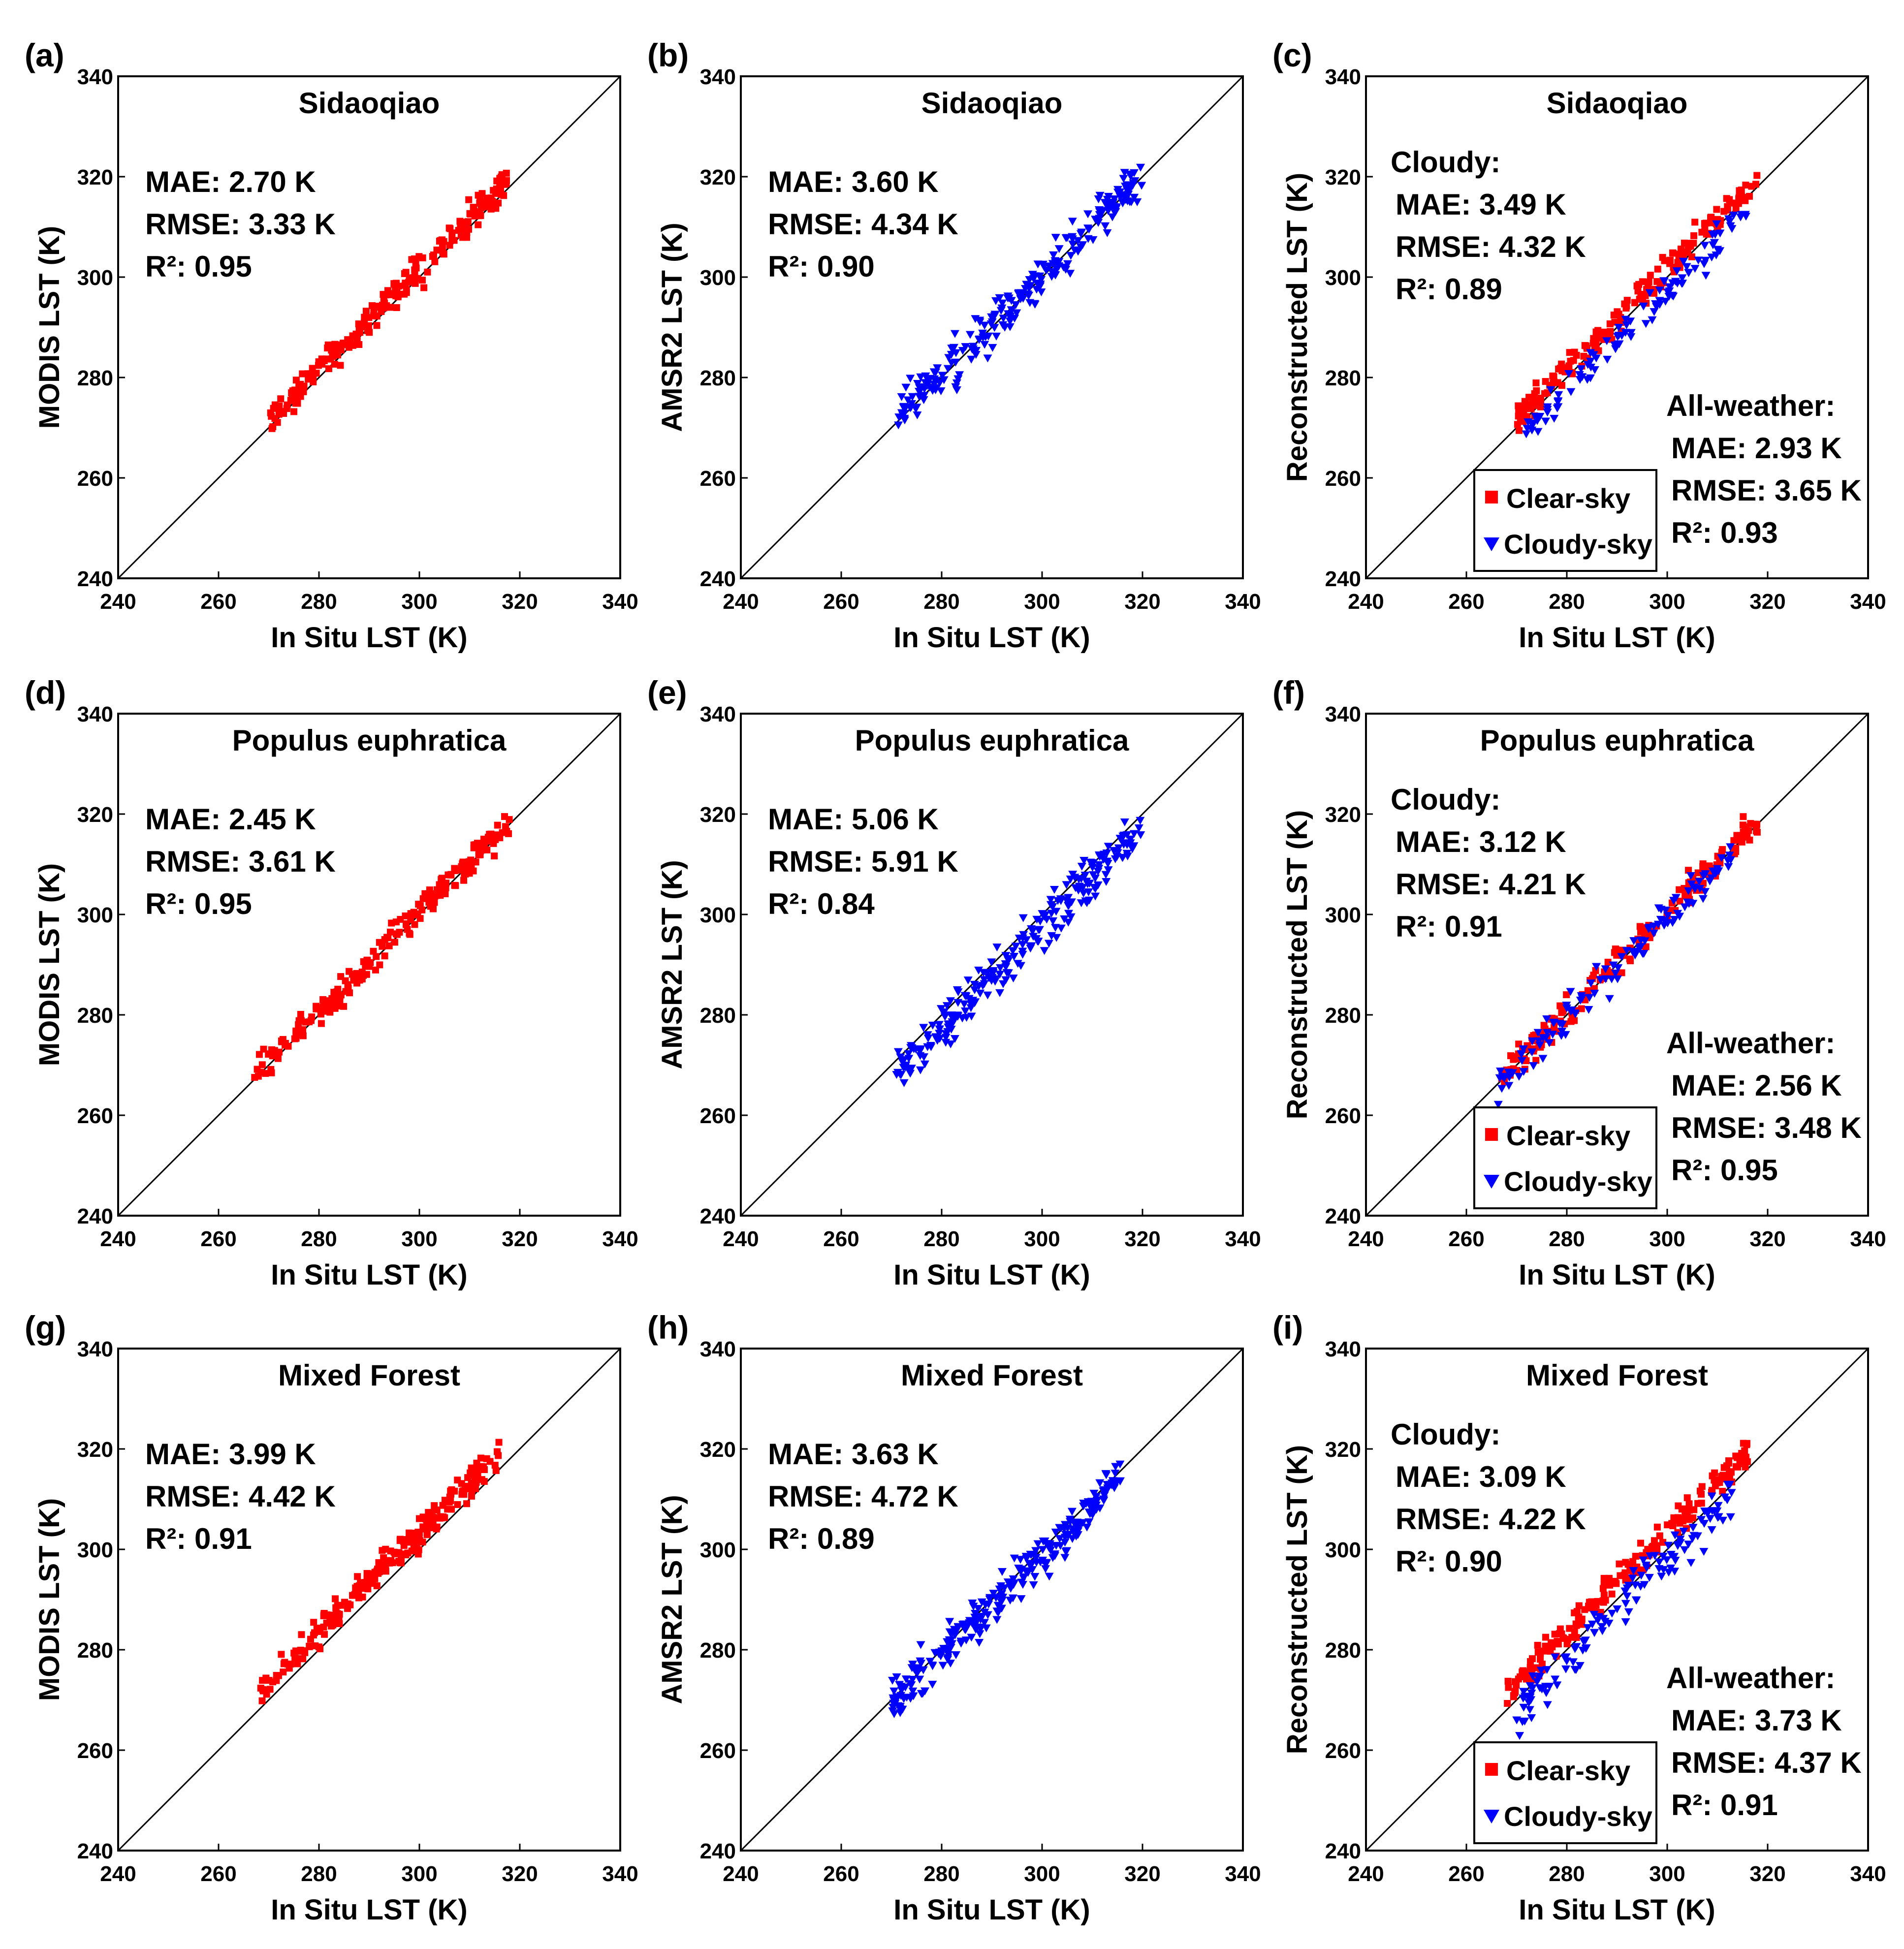 This screenshot has width=1904, height=1949. What do you see at coordinates (95, 479) in the screenshot?
I see `y-tick-label: 260` at bounding box center [95, 479].